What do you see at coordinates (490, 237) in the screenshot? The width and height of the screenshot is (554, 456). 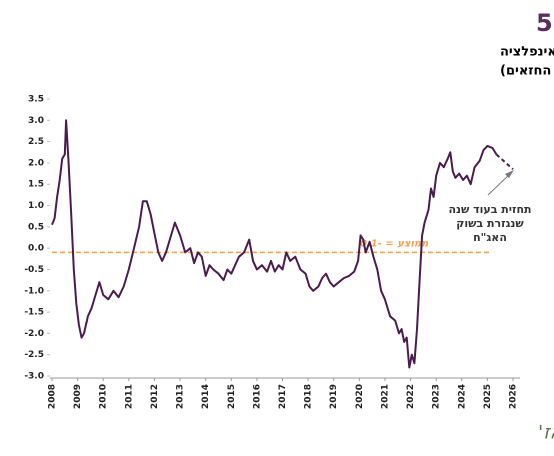 I see `annotation: האג"ח` at bounding box center [490, 237].